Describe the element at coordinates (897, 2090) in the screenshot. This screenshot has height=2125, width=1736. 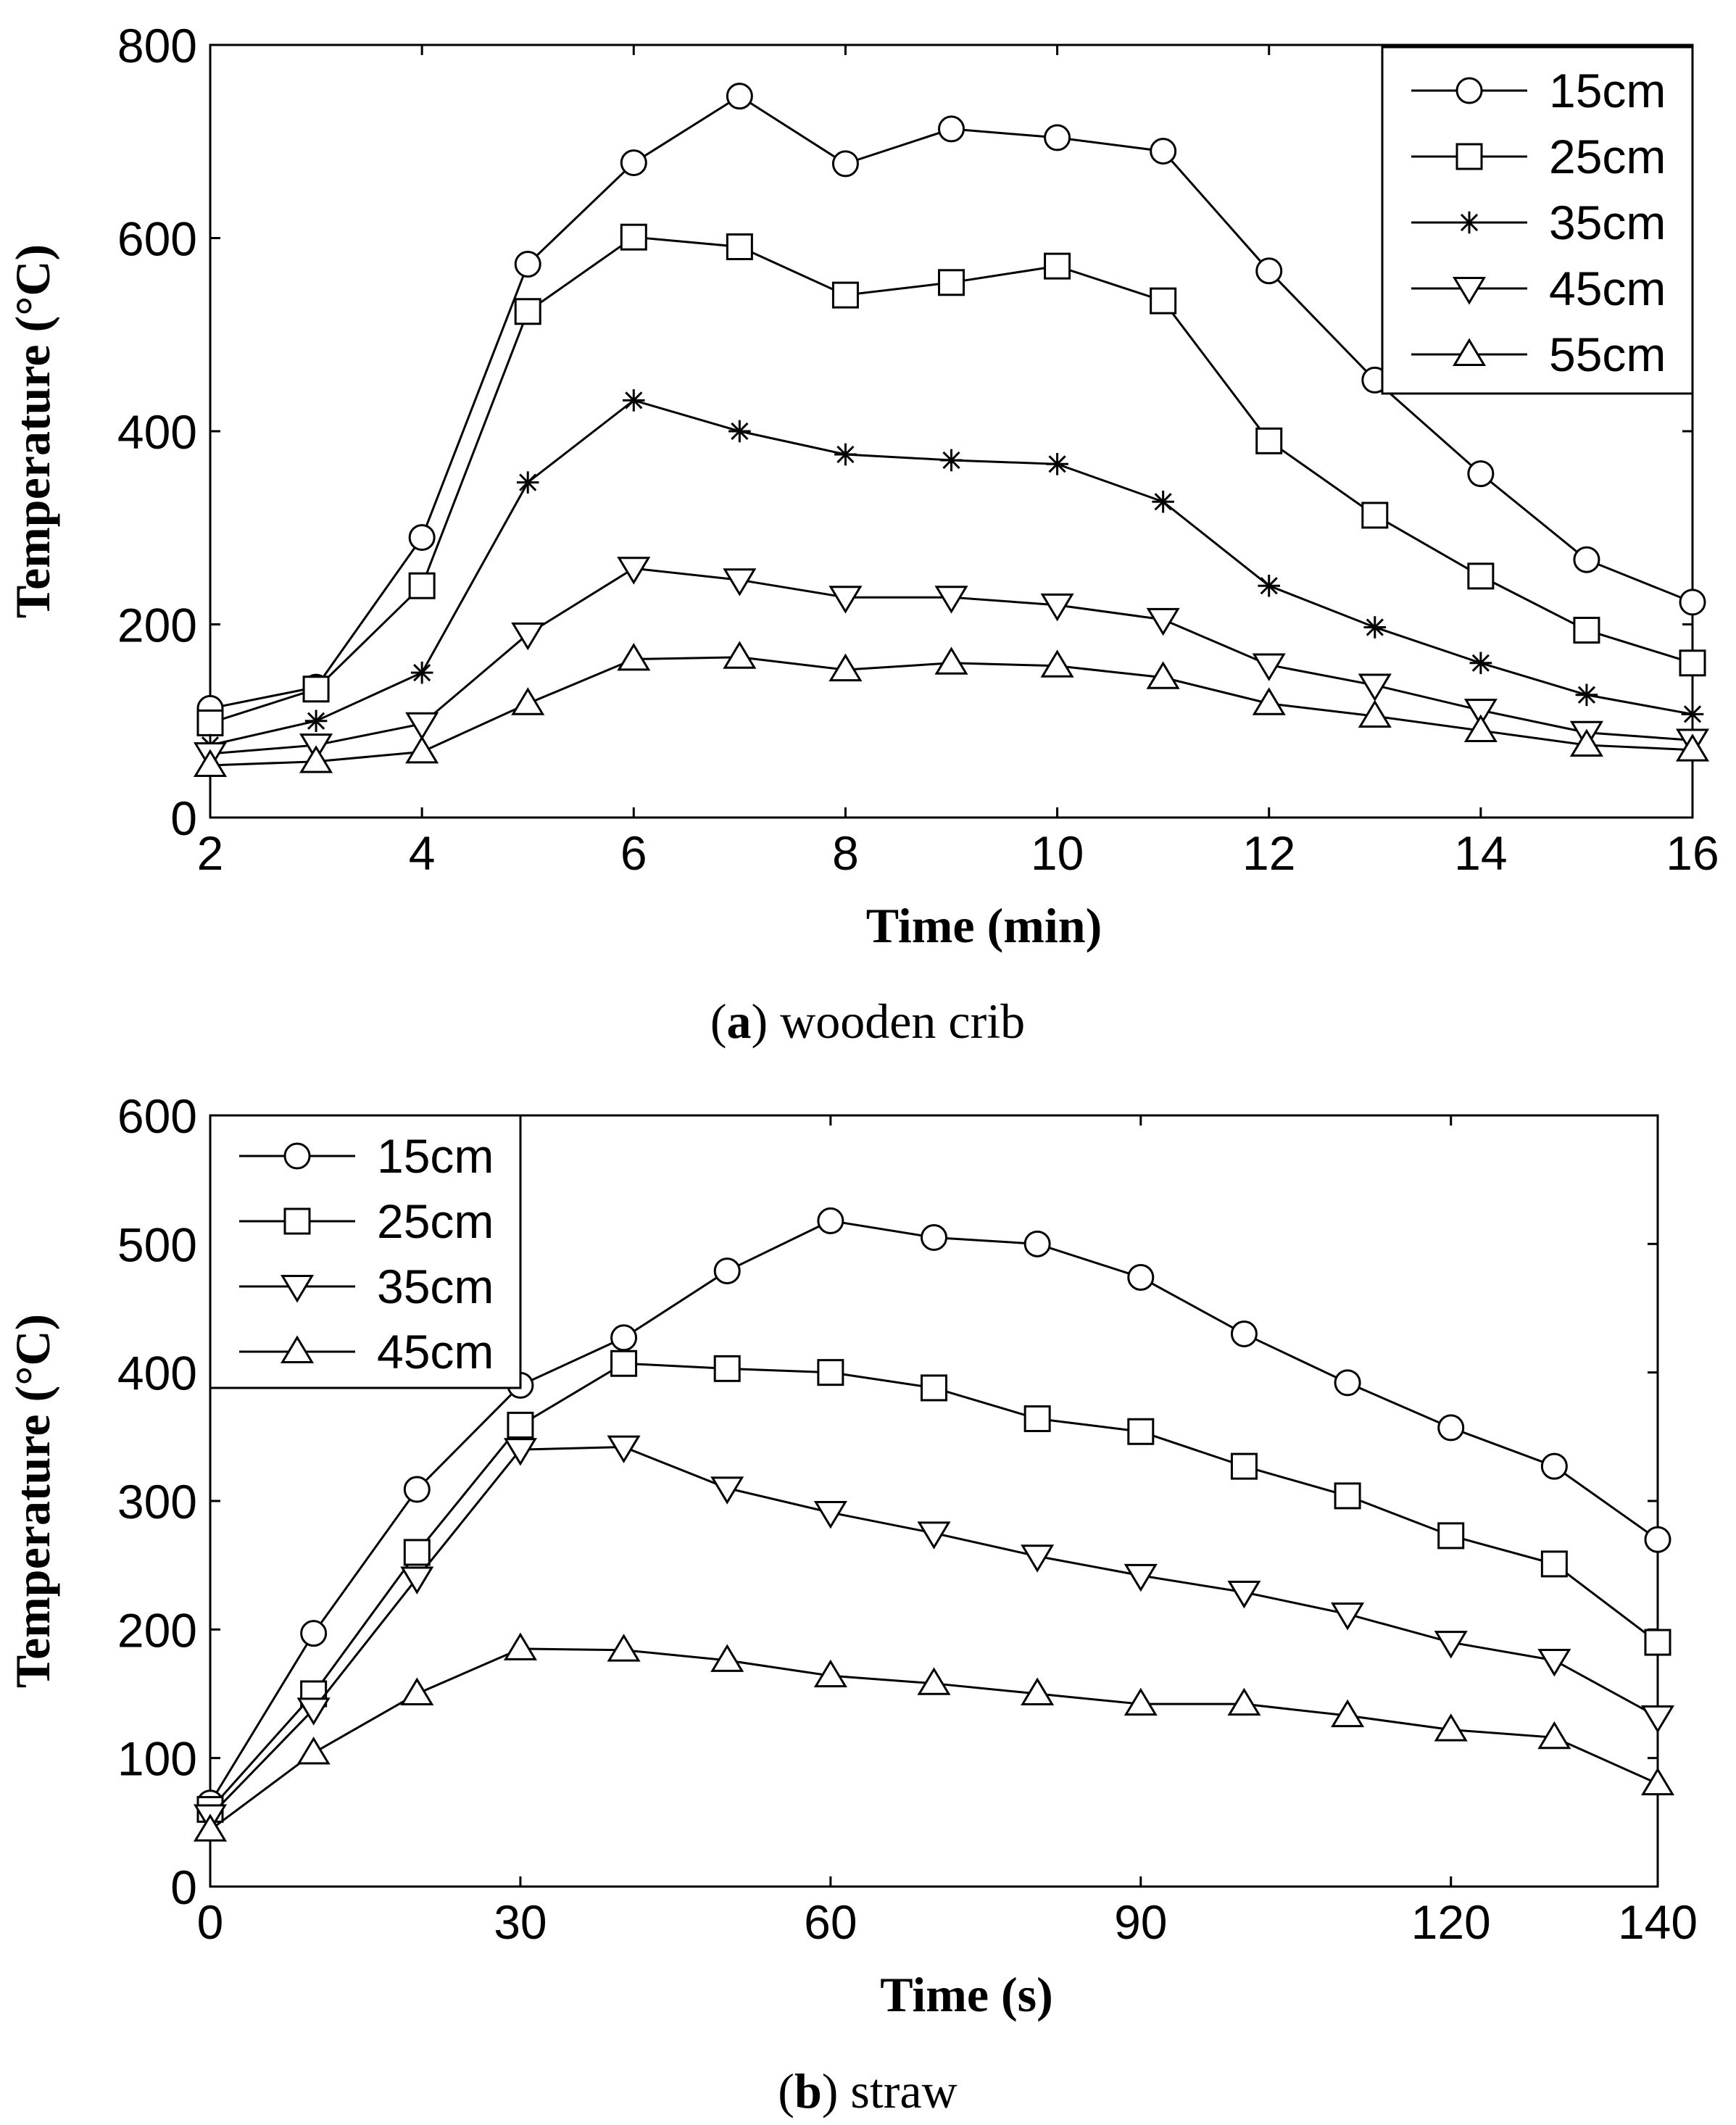
I see `caption-b-text: straw` at that location.